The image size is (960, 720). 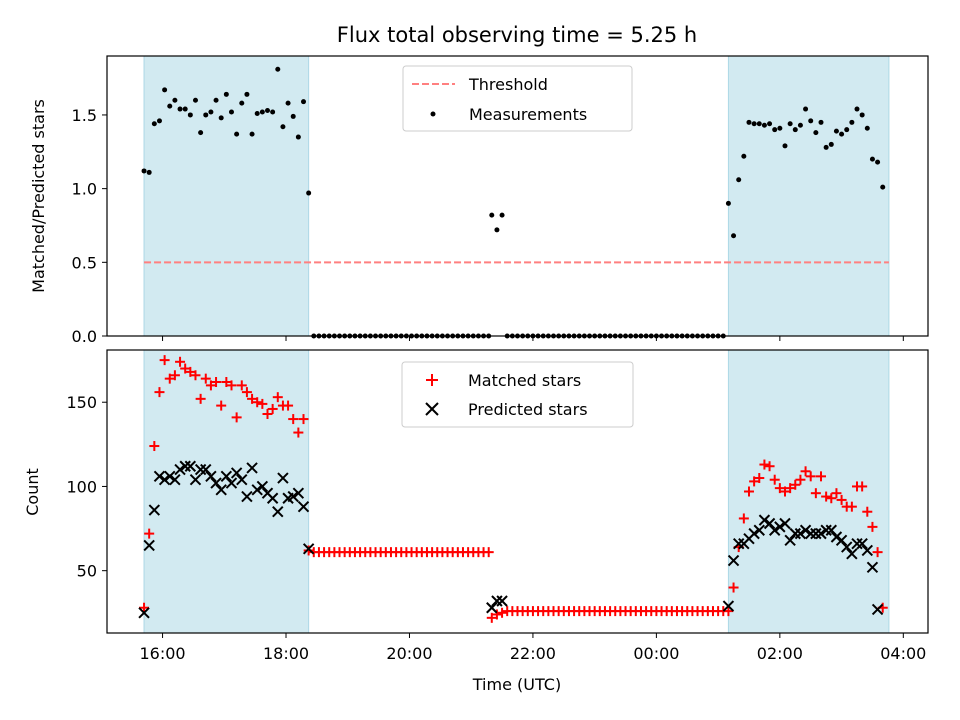 What do you see at coordinates (163, 653) in the screenshot?
I see `xtick-label: 16:00` at bounding box center [163, 653].